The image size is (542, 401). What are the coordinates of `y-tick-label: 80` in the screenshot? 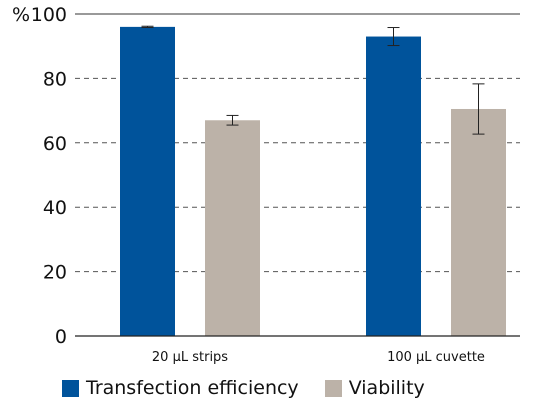 It's located at (55, 79).